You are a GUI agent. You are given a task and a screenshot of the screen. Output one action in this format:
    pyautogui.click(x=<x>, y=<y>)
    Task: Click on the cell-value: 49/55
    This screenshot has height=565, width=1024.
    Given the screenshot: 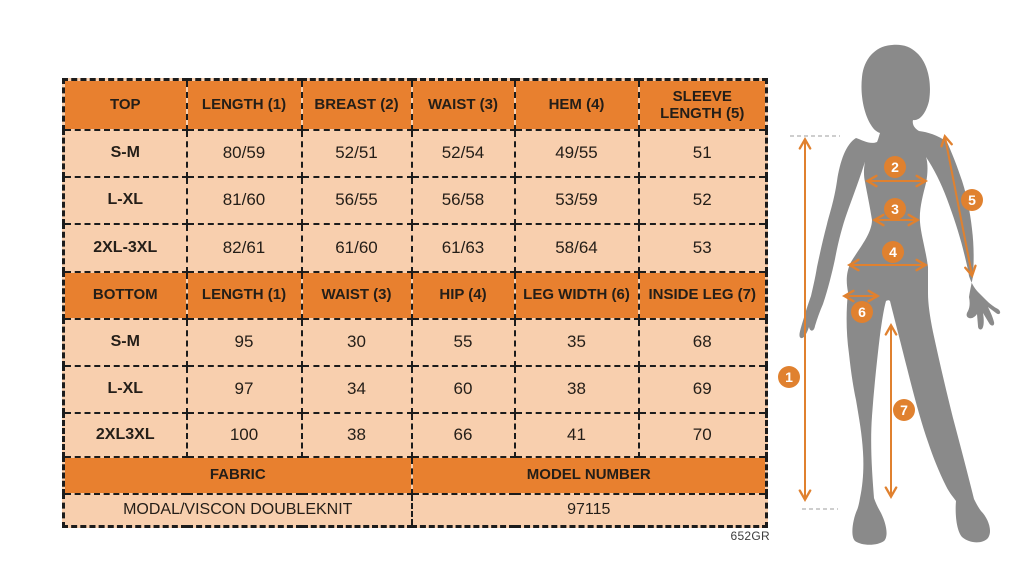 What is the action you would take?
    pyautogui.click(x=576, y=153)
    